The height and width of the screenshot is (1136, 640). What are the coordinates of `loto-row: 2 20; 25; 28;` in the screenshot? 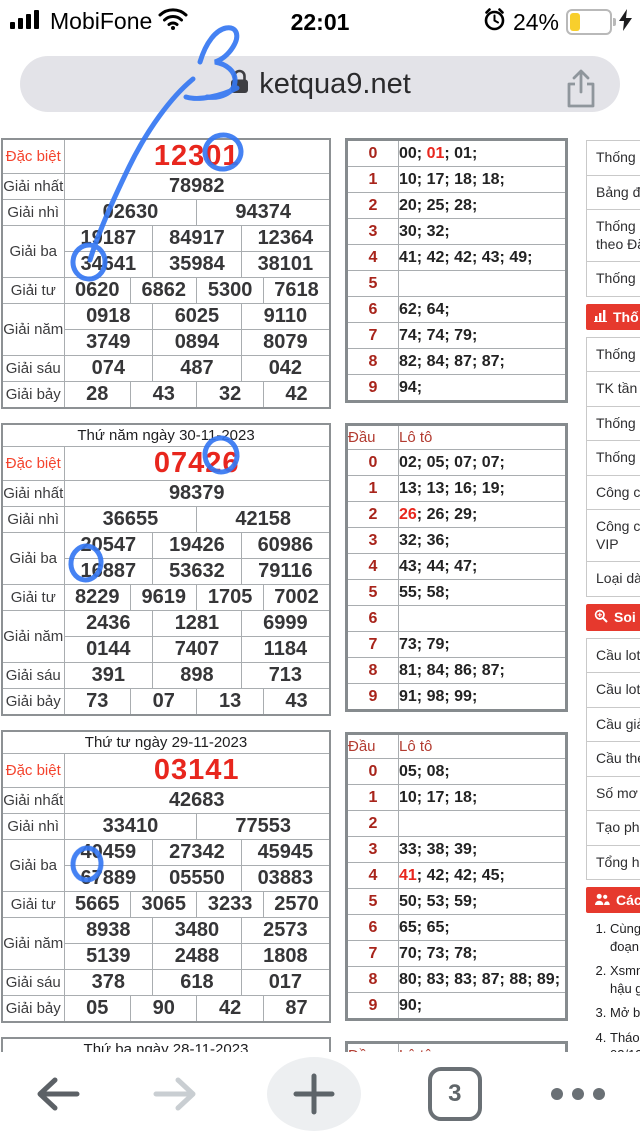 It's located at (456, 205).